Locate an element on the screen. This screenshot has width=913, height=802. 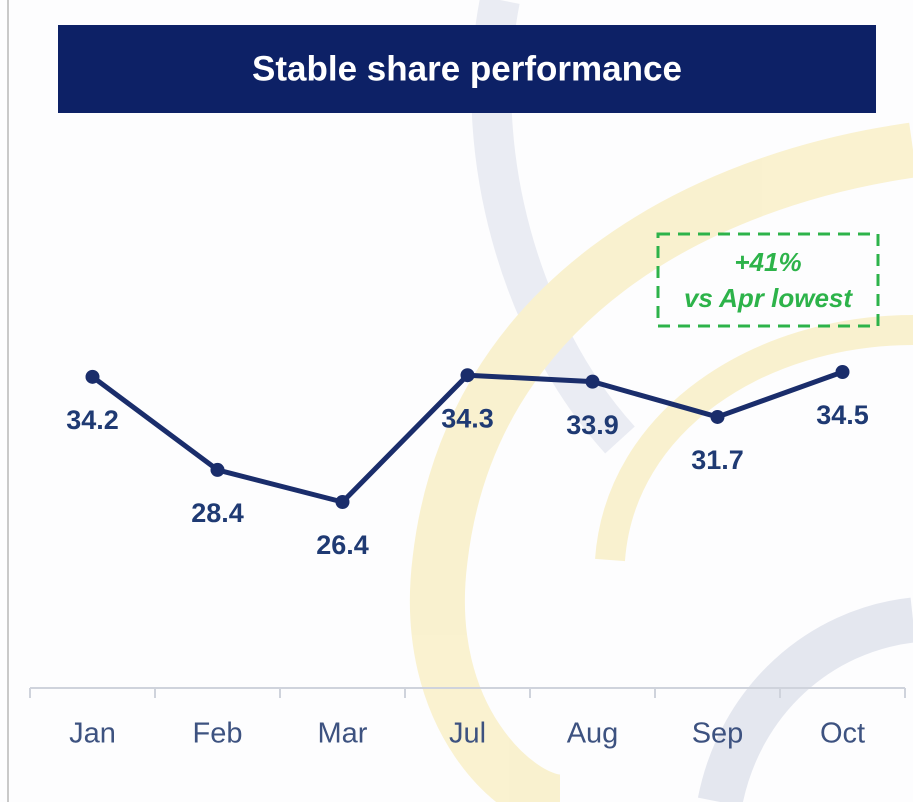
x-tick-label: Jul is located at coordinates (467, 734).